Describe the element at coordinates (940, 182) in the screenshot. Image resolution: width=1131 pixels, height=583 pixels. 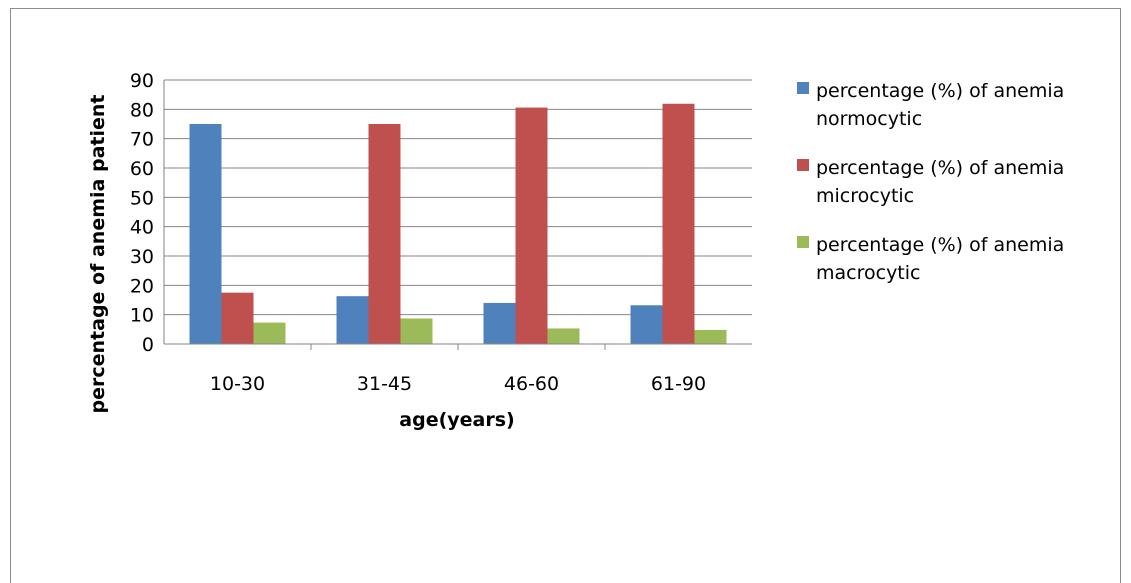
I see `legend-entry: percentage (%) of anemia microcytic` at that location.